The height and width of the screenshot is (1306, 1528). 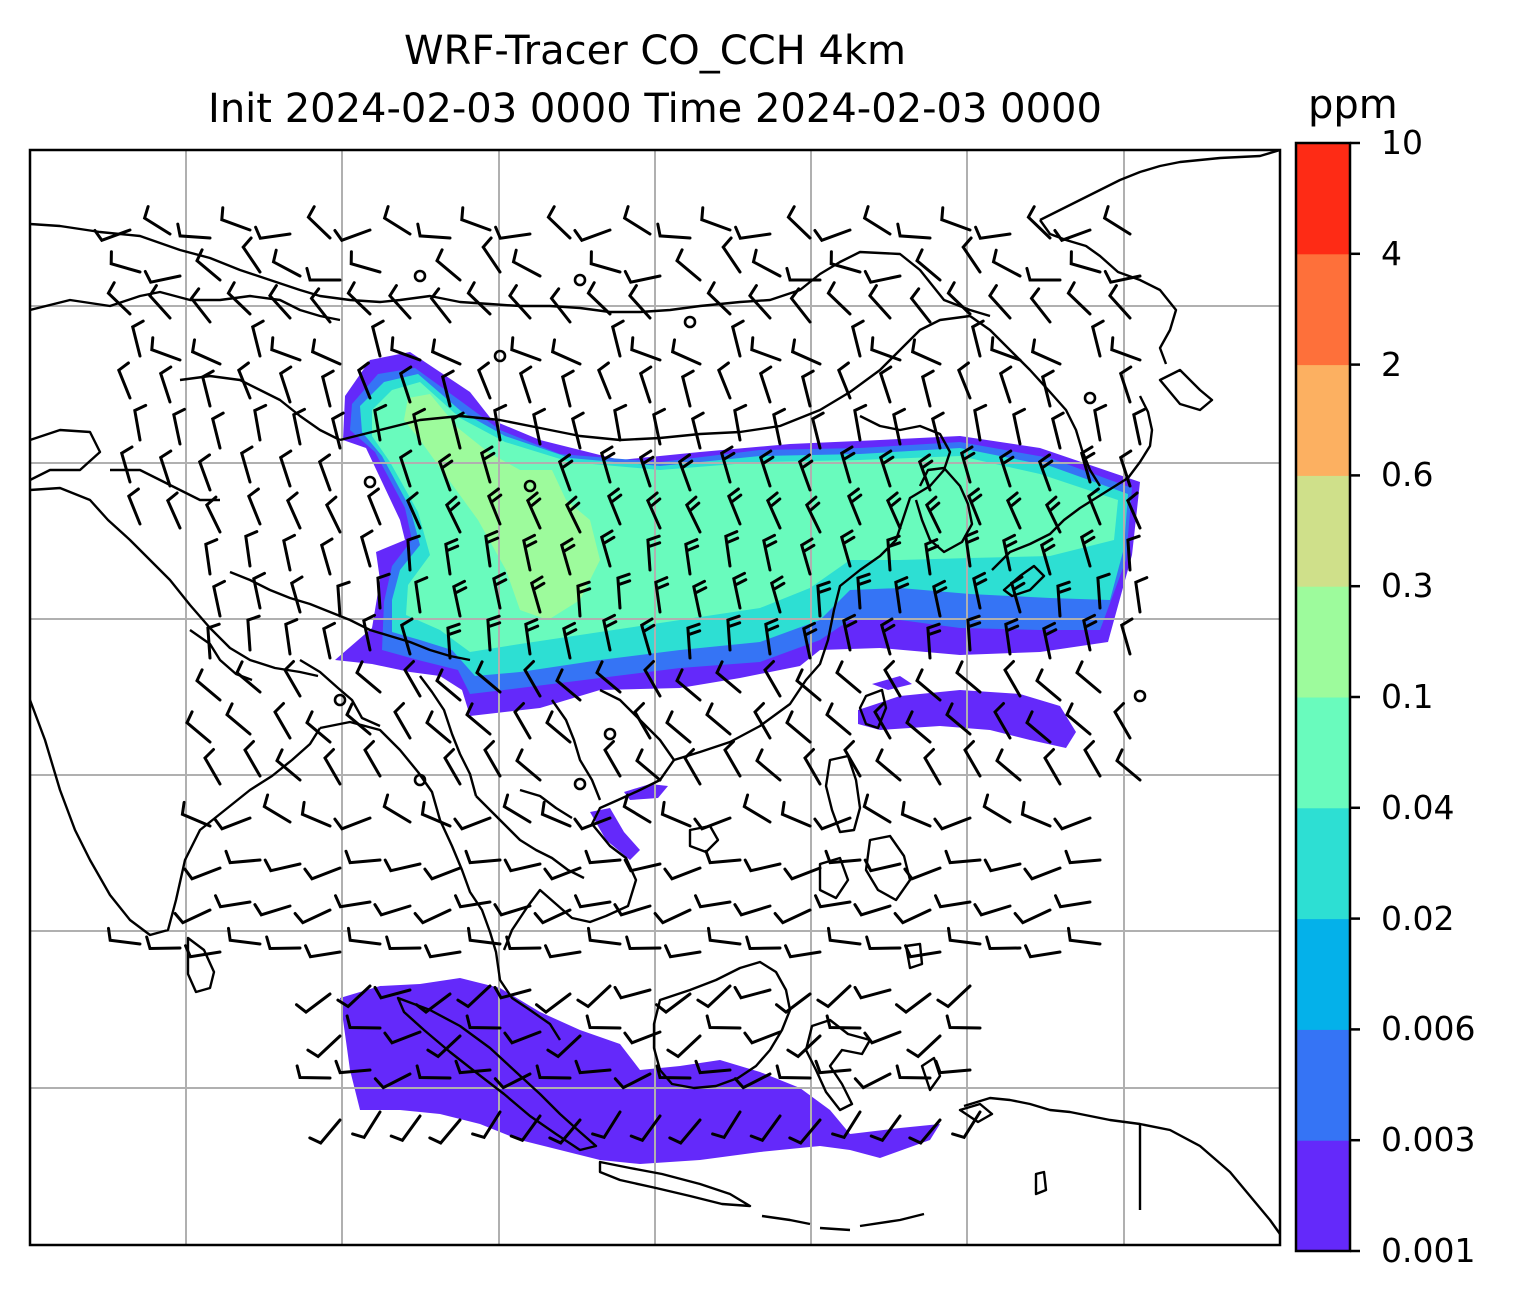 What do you see at coordinates (1323, 753) in the screenshot?
I see `colorbar-segment` at bounding box center [1323, 753].